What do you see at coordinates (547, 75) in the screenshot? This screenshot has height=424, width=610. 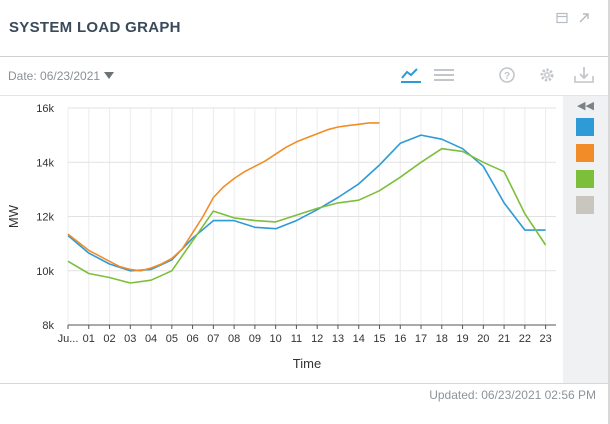 I see `gear-icon` at bounding box center [547, 75].